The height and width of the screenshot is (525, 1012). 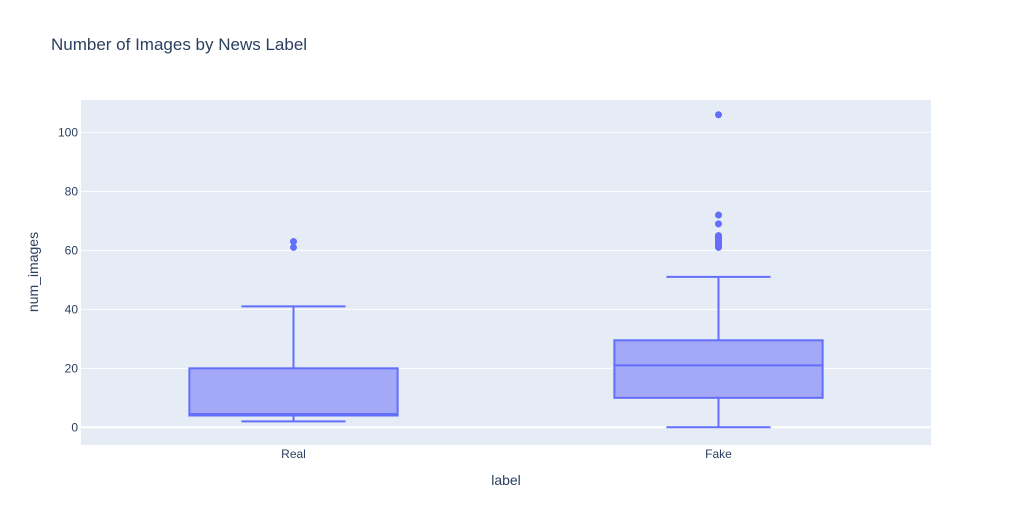 I want to click on x-tick-label: Fake, so click(x=718, y=454).